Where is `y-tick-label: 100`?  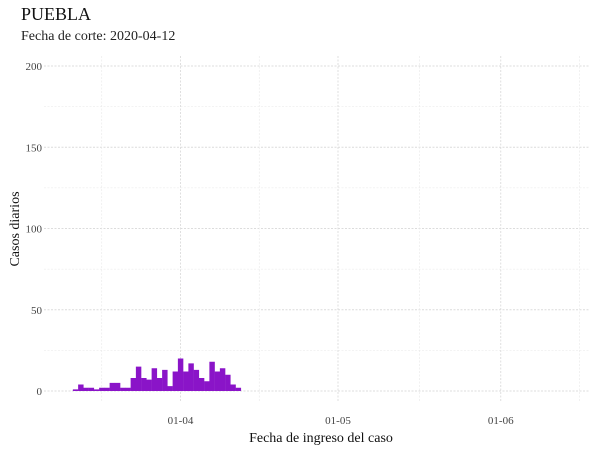 y-tick-label: 100 is located at coordinates (34, 230).